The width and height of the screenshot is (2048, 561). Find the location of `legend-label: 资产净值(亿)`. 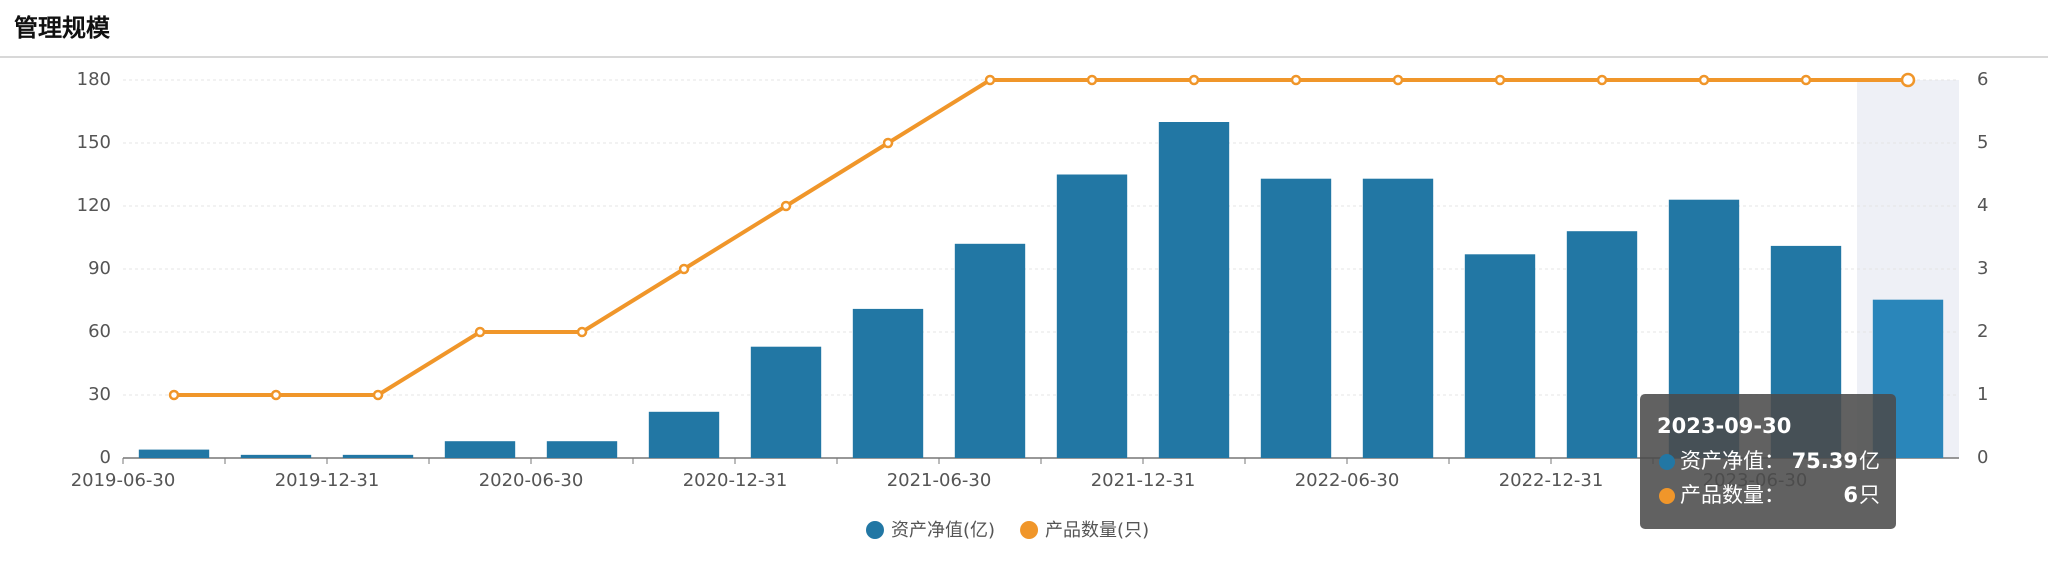

legend-label: 资产净值(亿) is located at coordinates (943, 530).